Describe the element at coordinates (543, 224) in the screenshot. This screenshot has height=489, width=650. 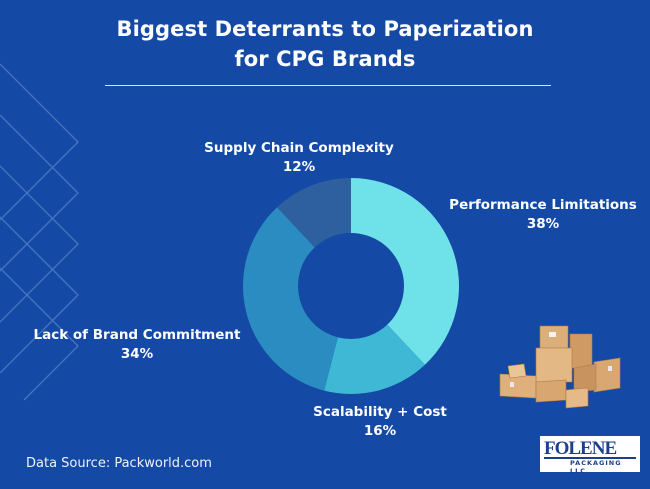
I see `label-value: 38%` at that location.